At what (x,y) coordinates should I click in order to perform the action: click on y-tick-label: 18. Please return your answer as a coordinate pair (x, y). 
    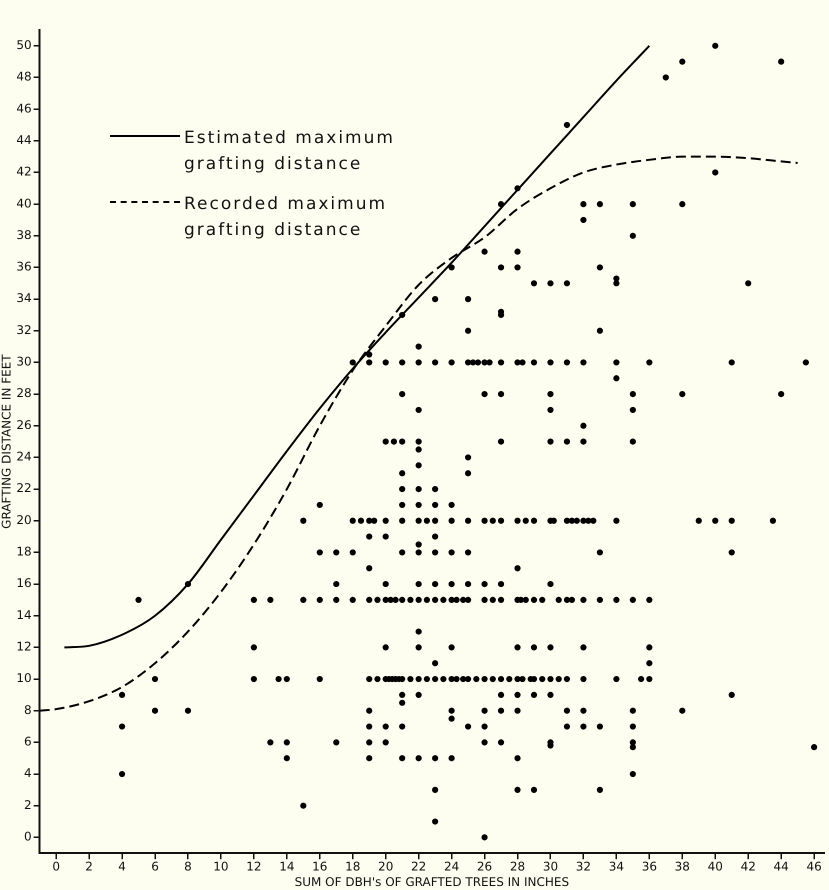
    Looking at the image, I should click on (24, 551).